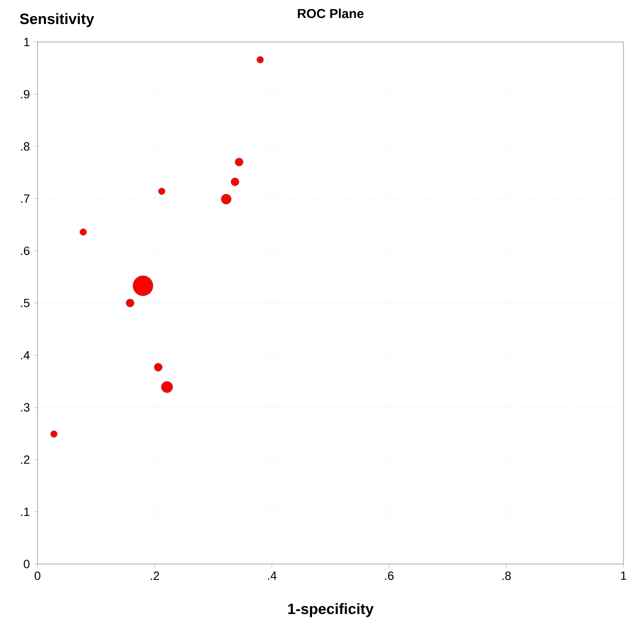 The height and width of the screenshot is (619, 627). I want to click on x-tick-label: .4, so click(272, 576).